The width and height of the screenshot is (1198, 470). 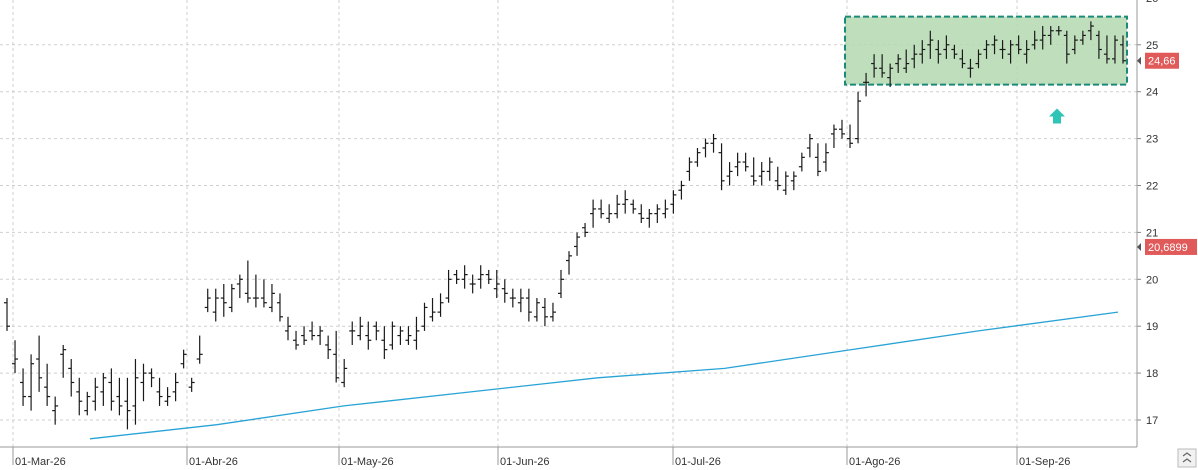 What do you see at coordinates (525, 462) in the screenshot?
I see `x-tick-label: 01-Jun-26` at bounding box center [525, 462].